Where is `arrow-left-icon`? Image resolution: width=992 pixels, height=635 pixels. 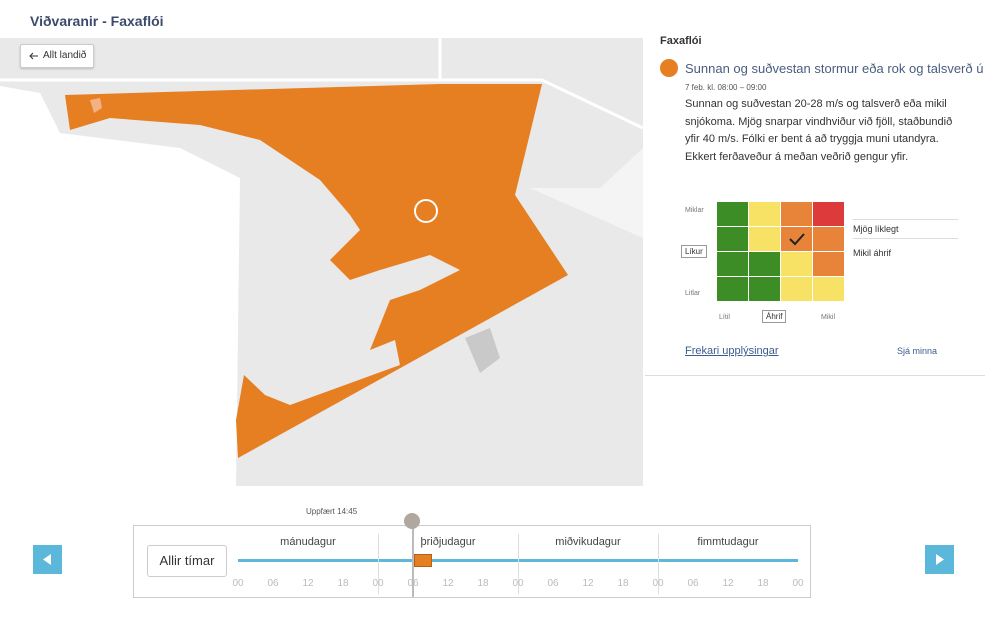
arrow-left-icon is located at coordinates (33, 56).